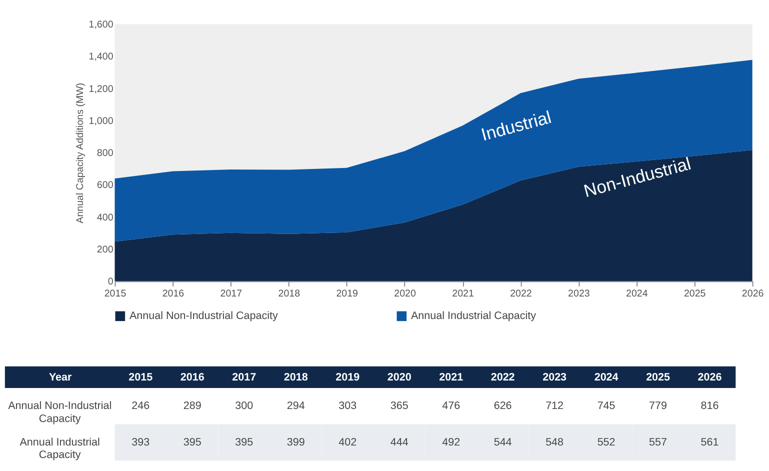  What do you see at coordinates (658, 442) in the screenshot?
I see `data-label: 557` at bounding box center [658, 442].